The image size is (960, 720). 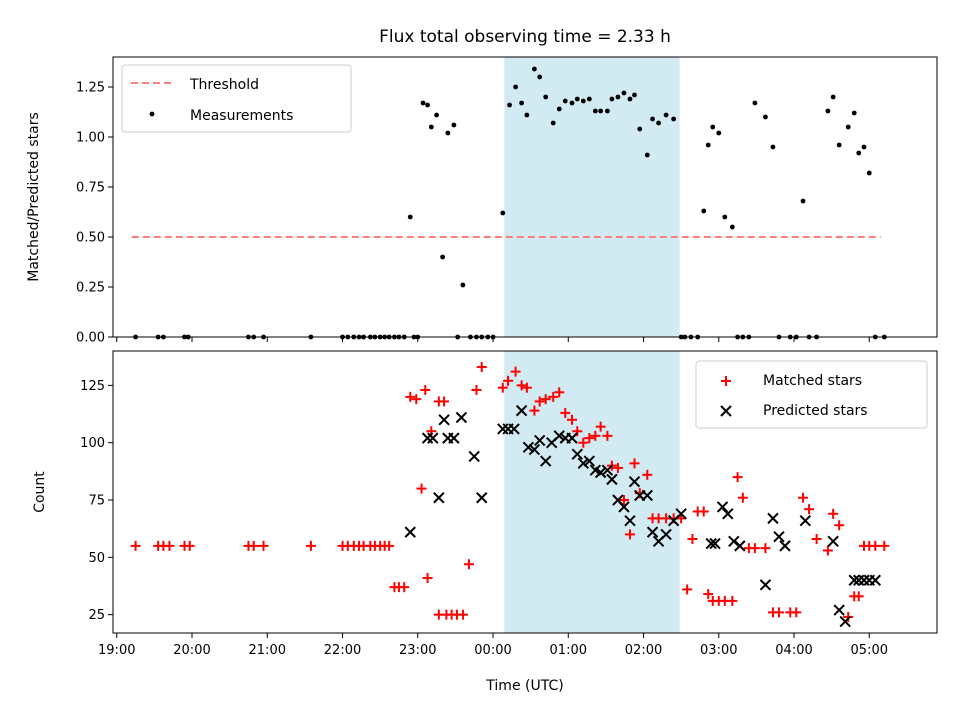 What do you see at coordinates (224, 85) in the screenshot?
I see `legend-label-threshold: Threshold` at bounding box center [224, 85].